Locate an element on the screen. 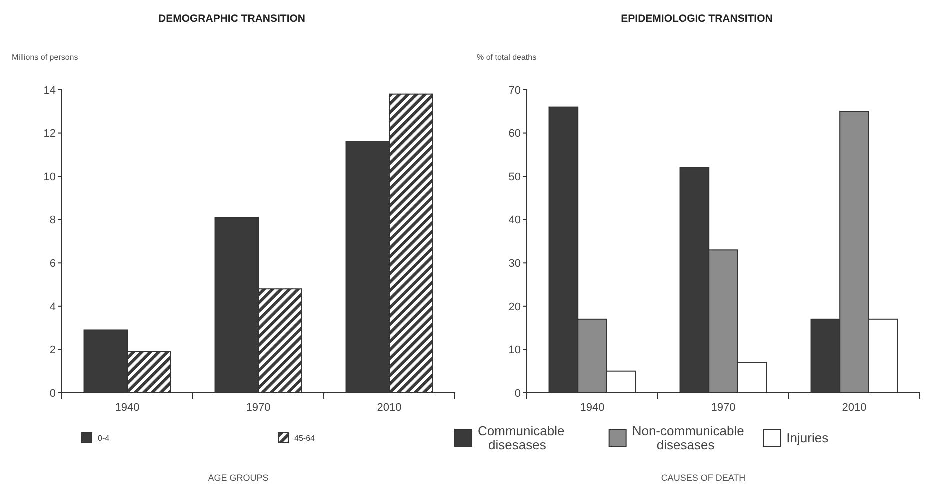 The height and width of the screenshot is (494, 935). chart-title: EPIDEMIOLOGIC TRANSITION is located at coordinates (697, 19).